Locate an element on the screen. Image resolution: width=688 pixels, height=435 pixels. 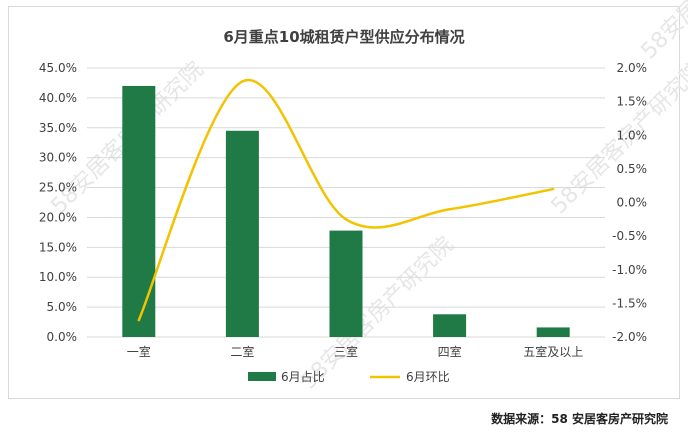
left-tick-label: 30.0% is located at coordinates (58, 158).